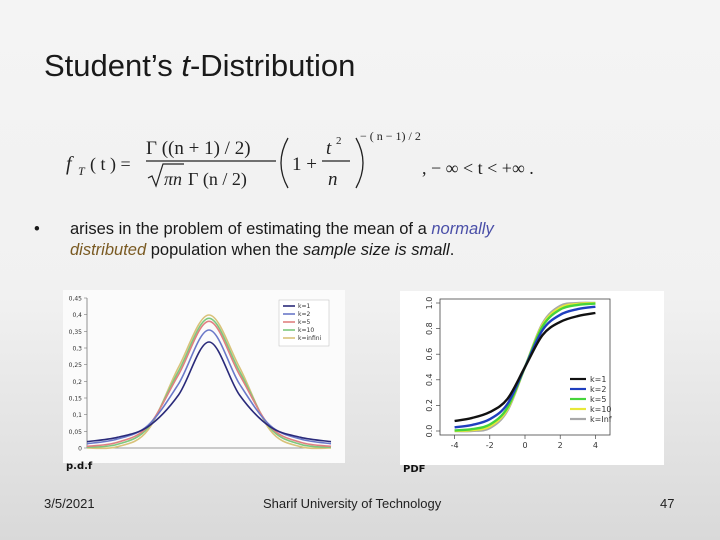 The width and height of the screenshot is (720, 540). What do you see at coordinates (598, 399) in the screenshot?
I see `cdf-legend-label: k=5` at bounding box center [598, 399].